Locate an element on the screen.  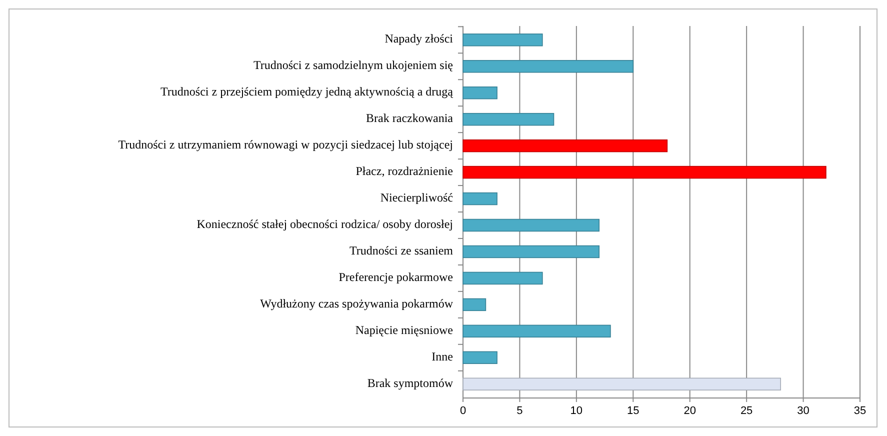
x-tick-label: 15 is located at coordinates (633, 411).